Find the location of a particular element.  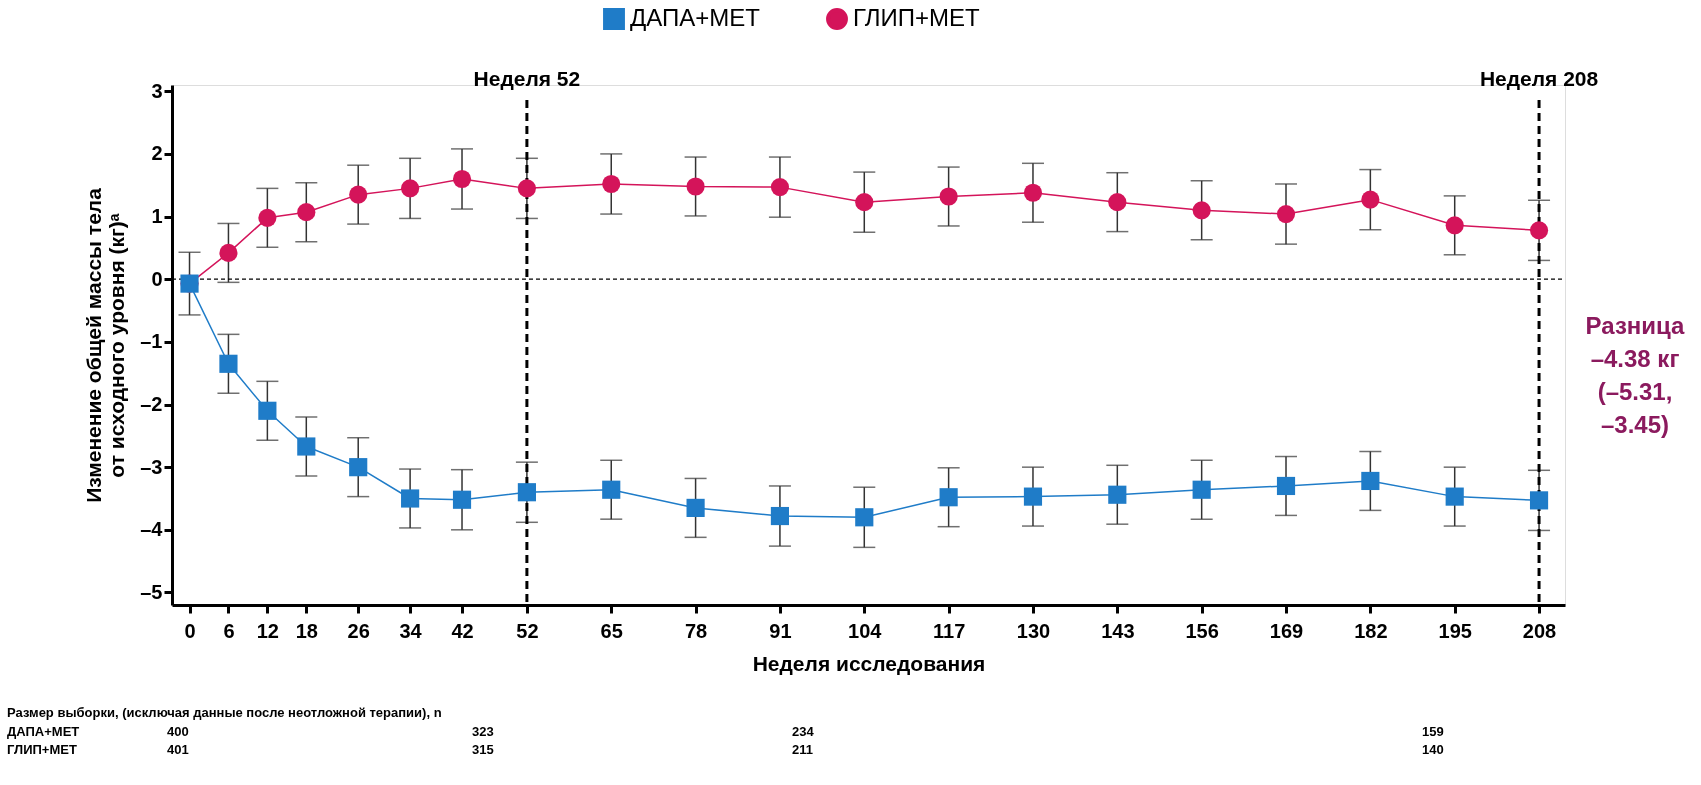

text: 234 is located at coordinates (803, 731).